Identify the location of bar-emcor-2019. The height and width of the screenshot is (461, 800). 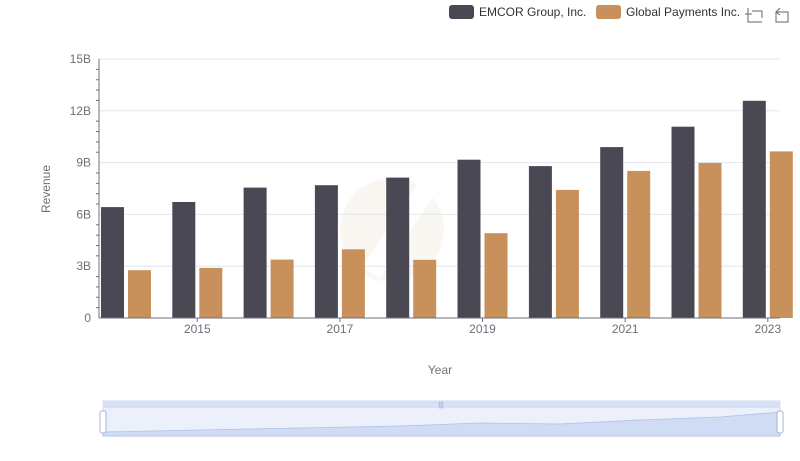
(469, 238).